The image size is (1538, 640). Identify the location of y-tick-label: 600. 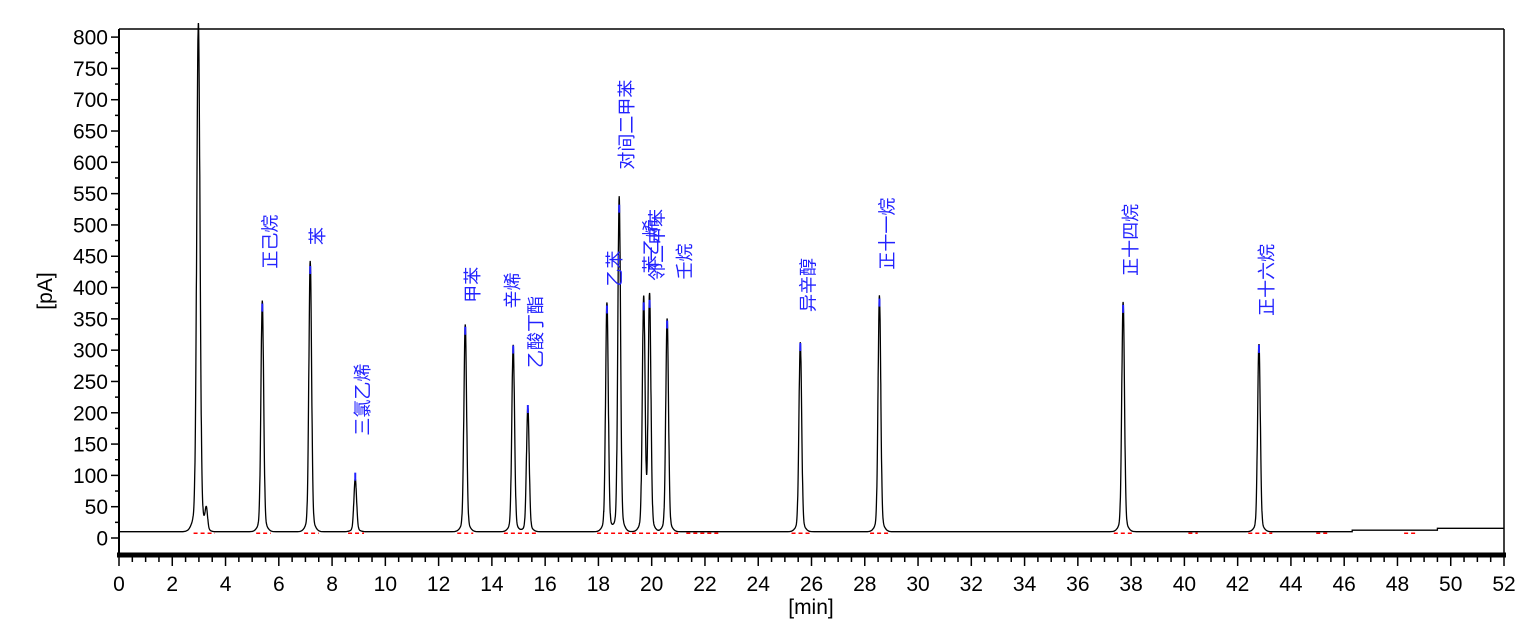
(90, 163).